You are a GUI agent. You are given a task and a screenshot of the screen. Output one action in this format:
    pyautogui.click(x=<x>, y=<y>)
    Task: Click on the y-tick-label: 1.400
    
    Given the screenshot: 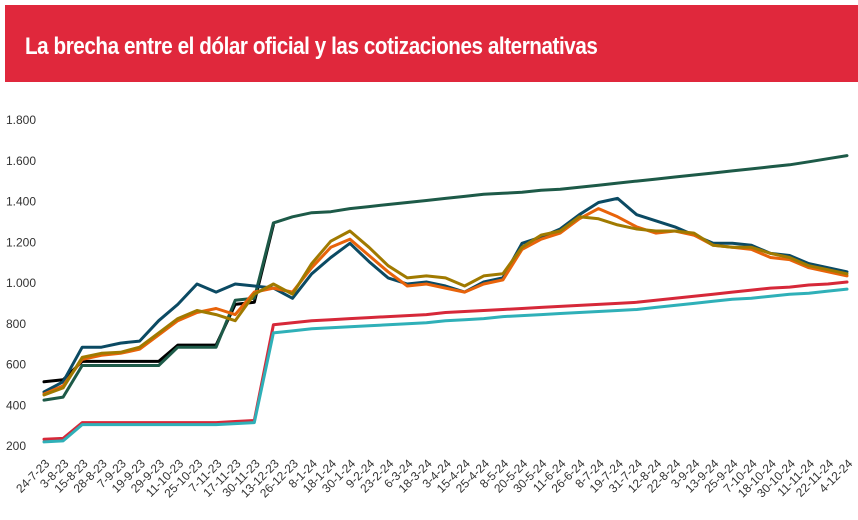 What is the action you would take?
    pyautogui.click(x=21, y=202)
    